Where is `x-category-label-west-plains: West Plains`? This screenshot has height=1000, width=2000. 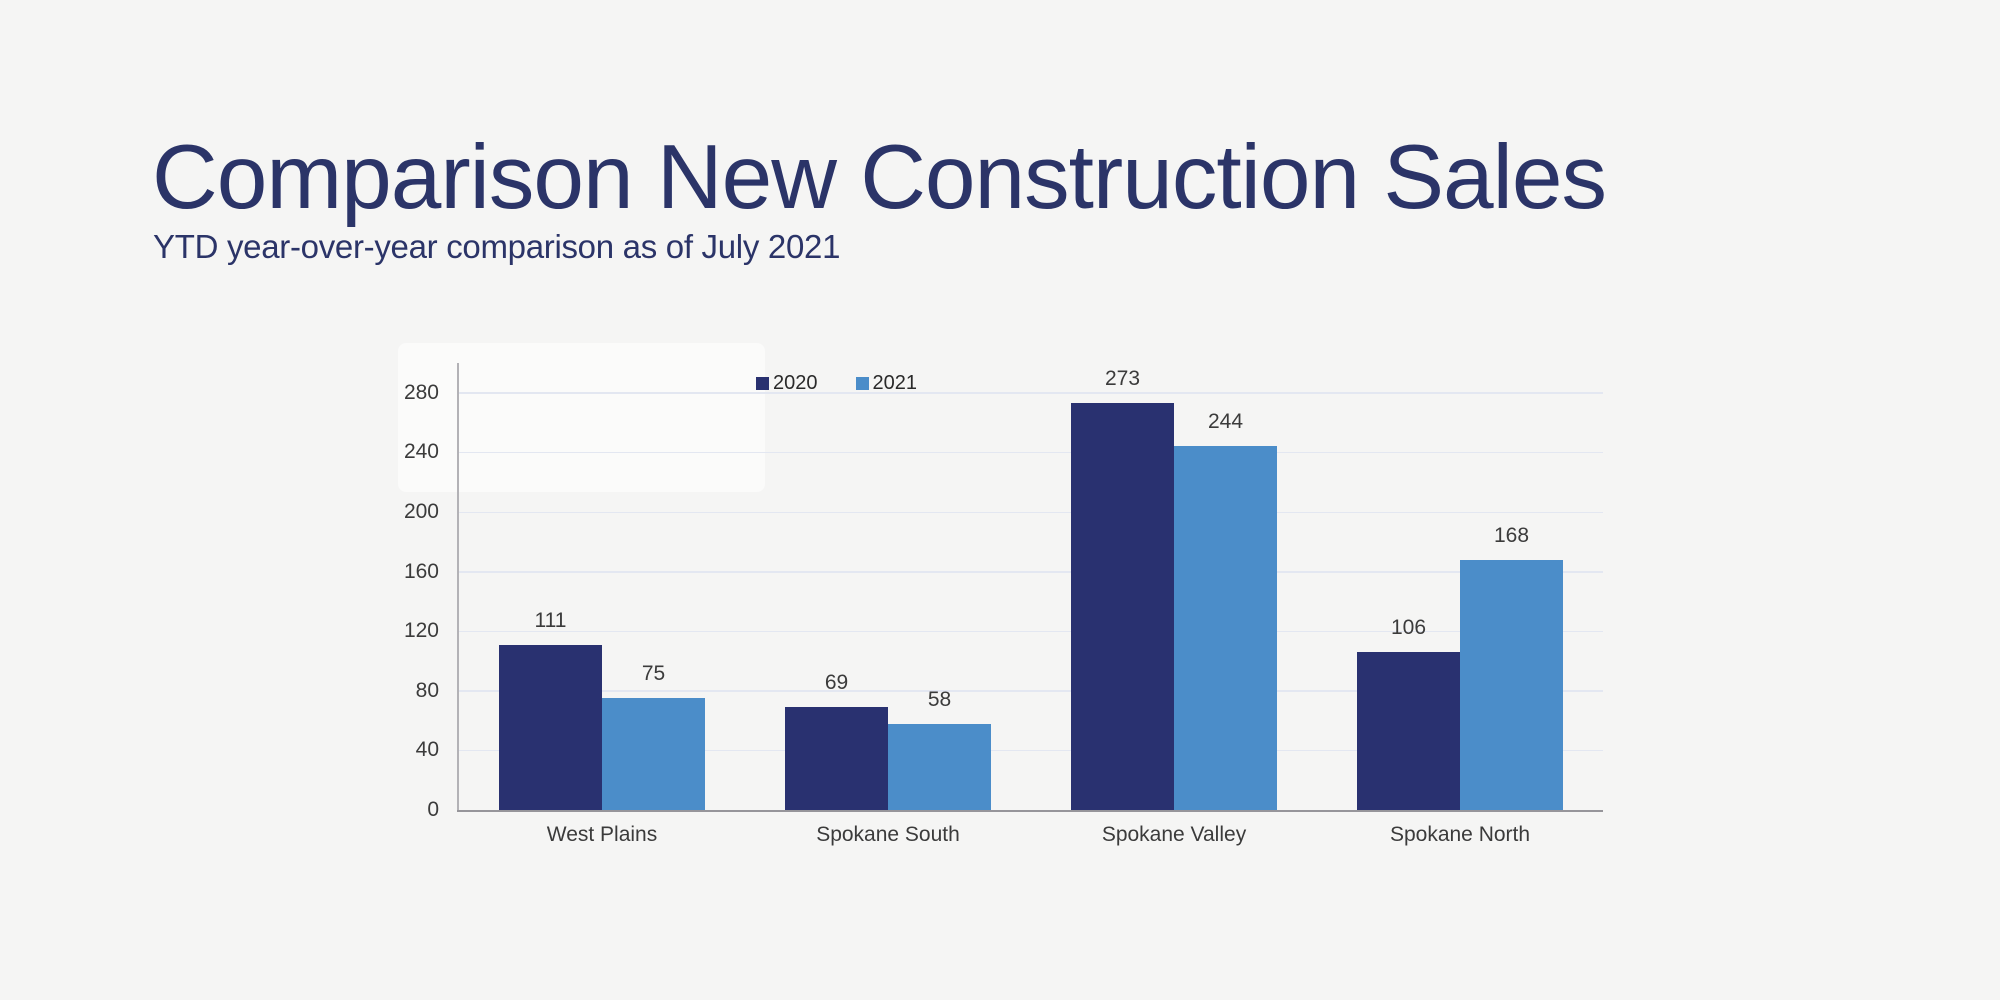
x-category-label-west-plains: West Plains is located at coordinates (602, 834).